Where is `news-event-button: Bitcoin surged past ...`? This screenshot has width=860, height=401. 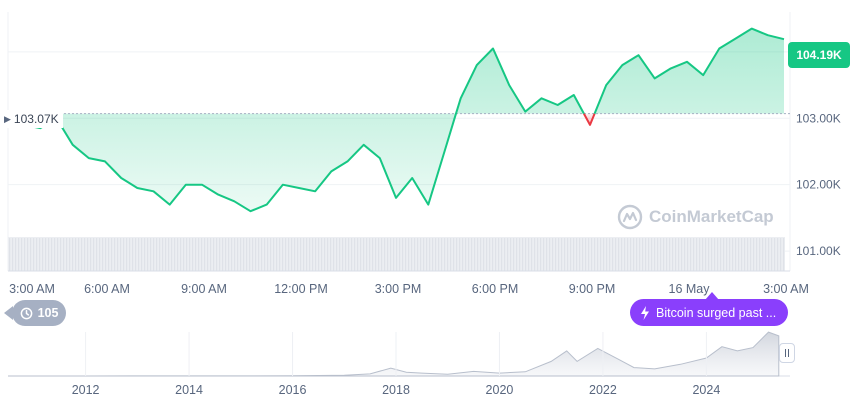 news-event-button: Bitcoin surged past ... is located at coordinates (709, 309).